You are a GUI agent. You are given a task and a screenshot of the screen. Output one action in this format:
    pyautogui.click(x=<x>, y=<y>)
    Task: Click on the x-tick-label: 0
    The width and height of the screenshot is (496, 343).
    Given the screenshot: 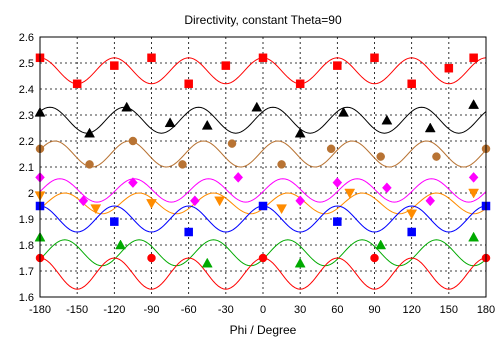 What is the action you would take?
    pyautogui.click(x=263, y=310)
    